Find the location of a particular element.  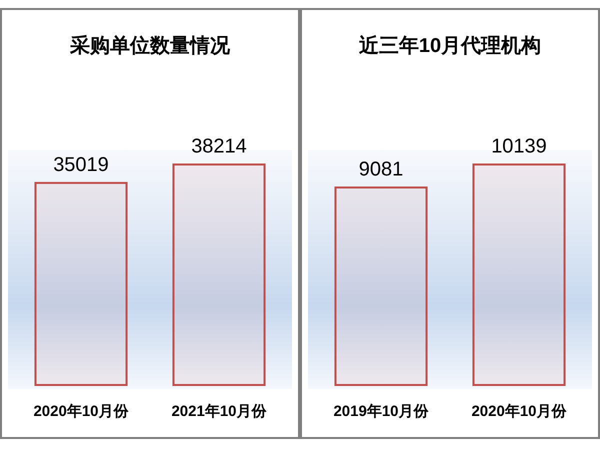

x-tick-label: 2021年10月份 is located at coordinates (219, 411).